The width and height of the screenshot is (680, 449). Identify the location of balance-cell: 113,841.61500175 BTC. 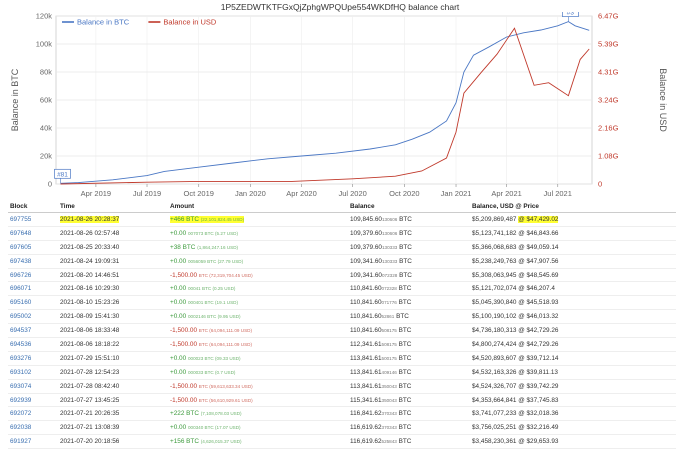
(409, 358).